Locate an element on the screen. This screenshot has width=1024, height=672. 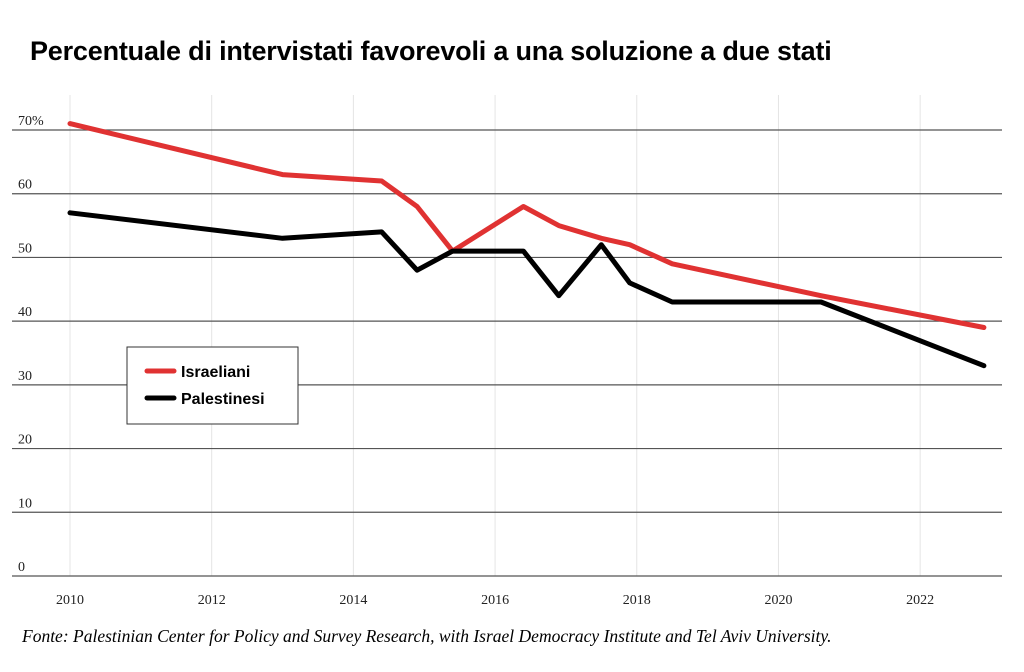
x-axis-tick-labels: 2010 2012 2014 2016 2018 2020 2022 is located at coordinates (495, 600).